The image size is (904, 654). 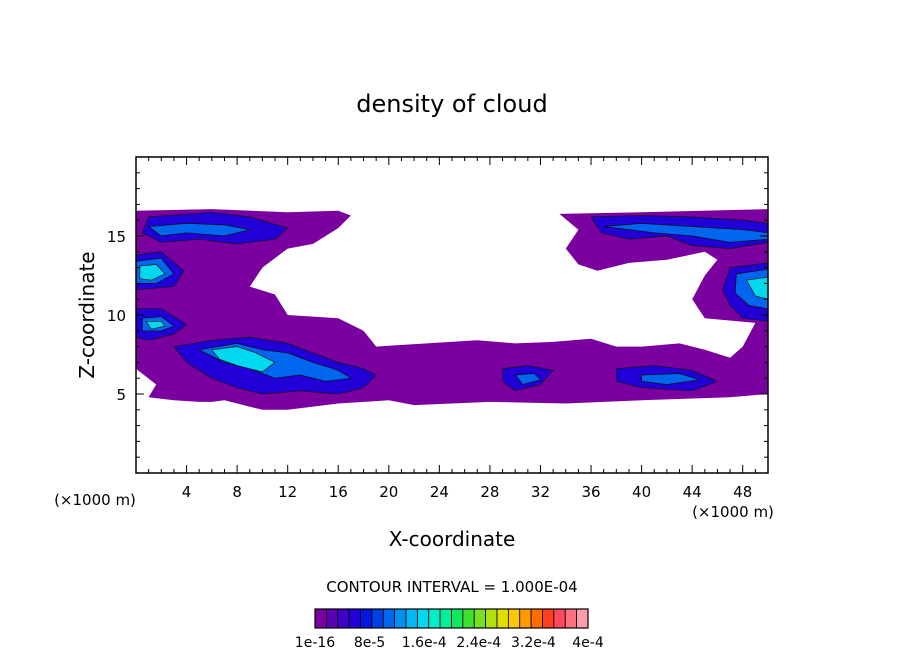 I want to click on colorbar-label: 1.6e-4, so click(x=424, y=643).